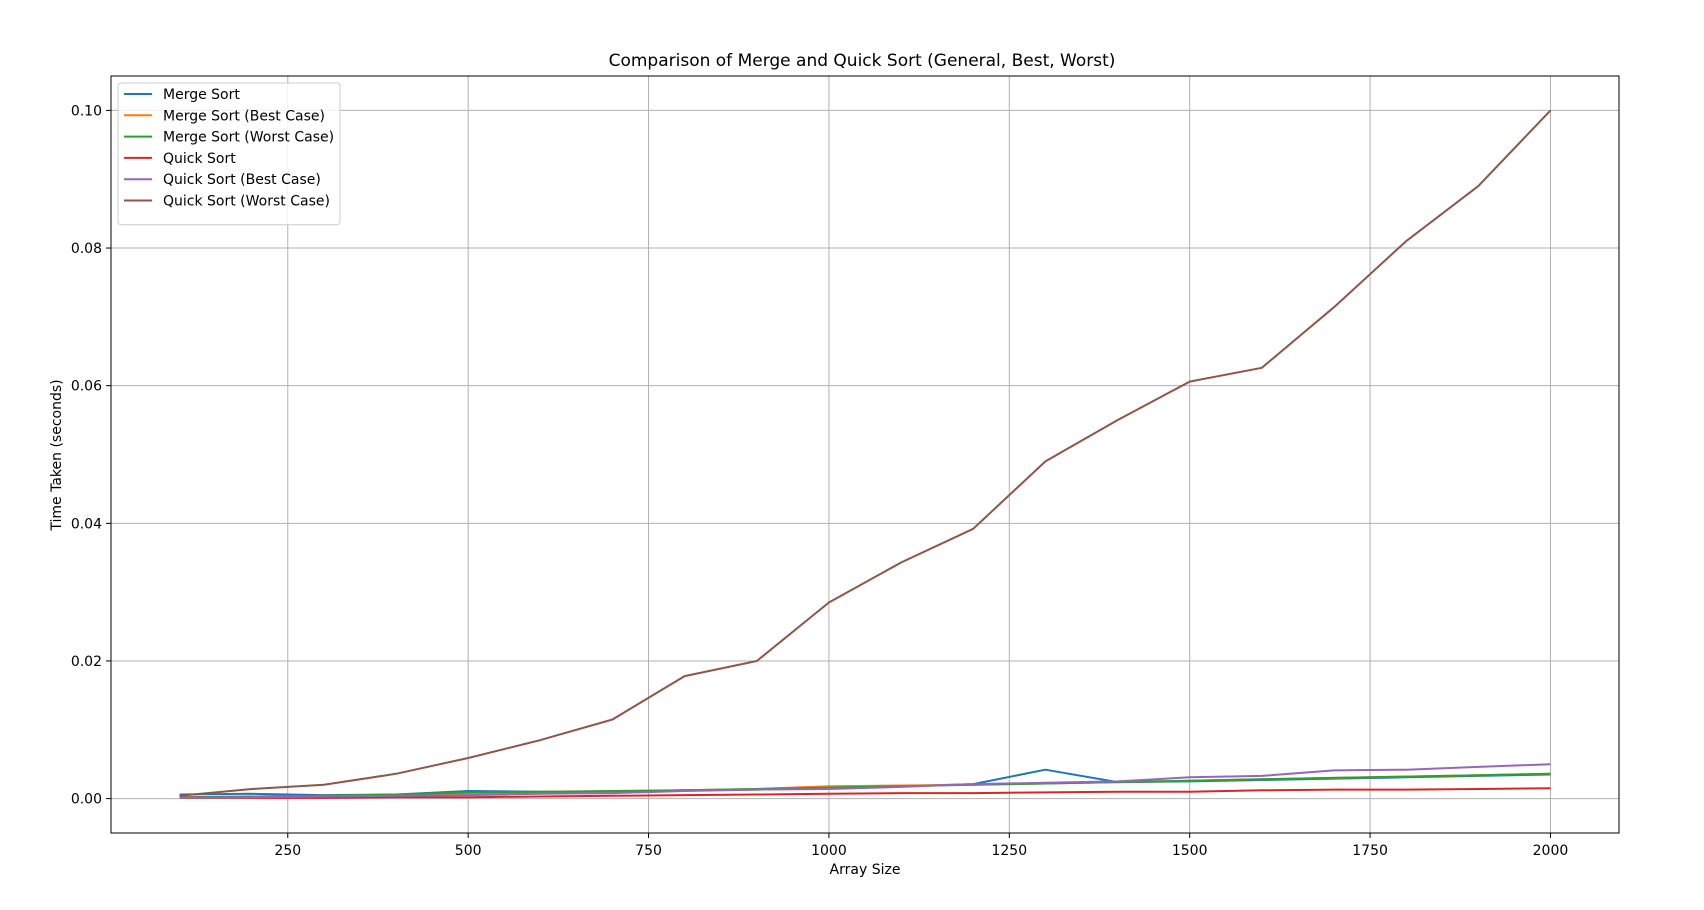  What do you see at coordinates (57, 455) in the screenshot?
I see `y-axis-label: Time Taken (seconds)` at bounding box center [57, 455].